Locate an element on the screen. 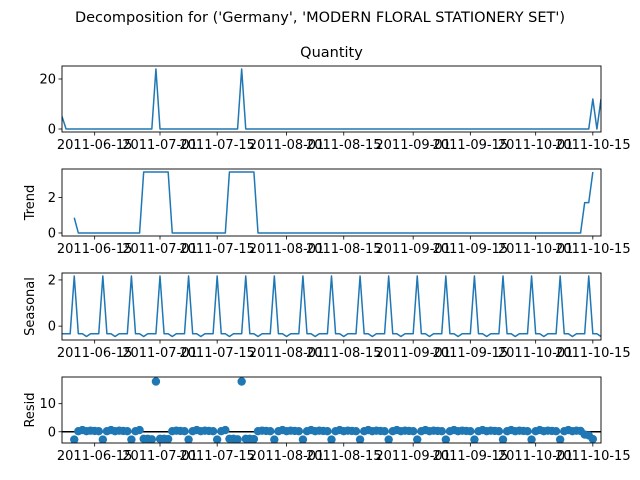 The width and height of the screenshot is (640, 480). y-axis-label: Seasonal is located at coordinates (30, 306).